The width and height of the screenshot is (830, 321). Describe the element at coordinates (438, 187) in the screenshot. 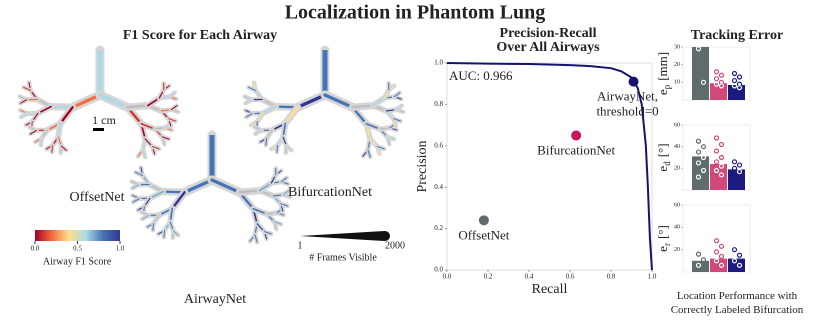

I see `y-tick-label: 0.4` at that location.